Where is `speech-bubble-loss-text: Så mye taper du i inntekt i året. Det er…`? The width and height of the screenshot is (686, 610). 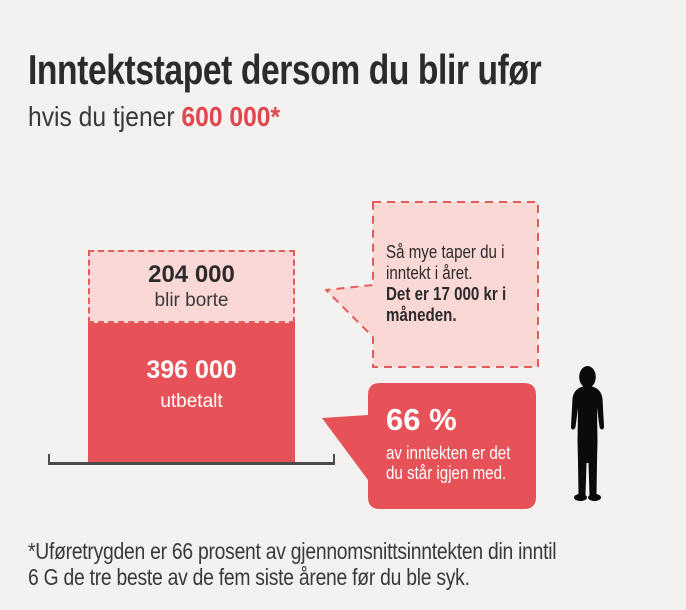 speech-bubble-loss-text: Så mye taper du i inntekt i året. Det er… is located at coordinates (446, 284).